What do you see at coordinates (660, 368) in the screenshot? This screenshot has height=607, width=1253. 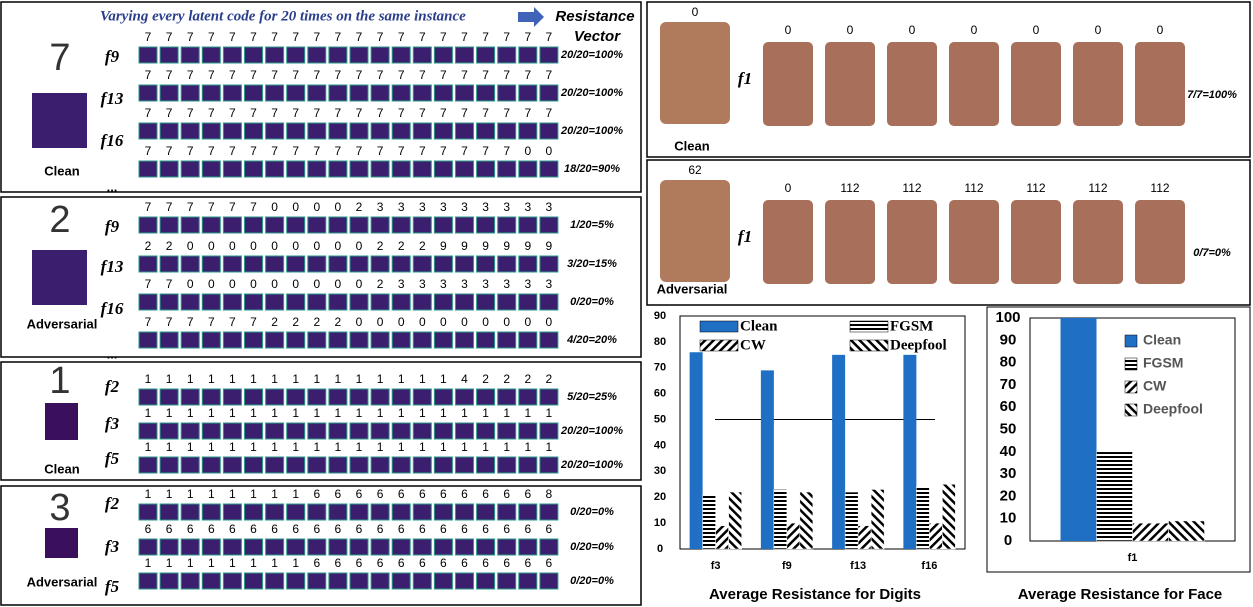 I see `y-tick-label: 70` at bounding box center [660, 368].